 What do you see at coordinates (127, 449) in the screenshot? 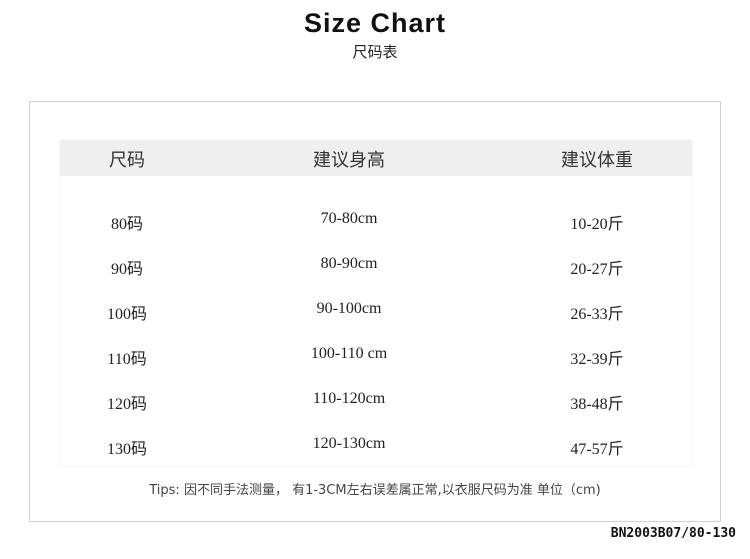
I see `size-cell: 130码` at bounding box center [127, 449].